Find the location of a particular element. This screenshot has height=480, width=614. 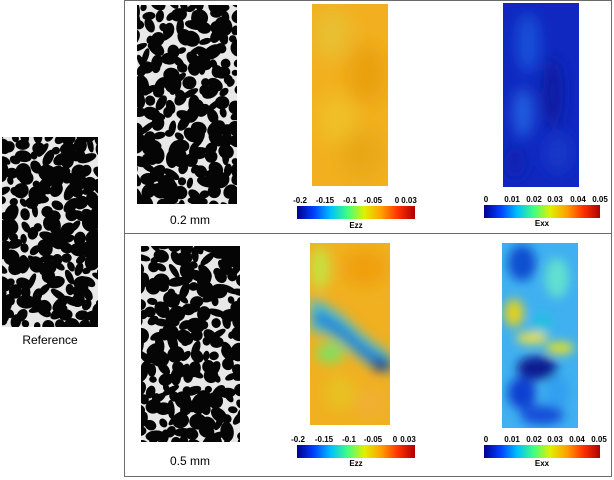

exx-strain-map-0-5mm is located at coordinates (540, 335).